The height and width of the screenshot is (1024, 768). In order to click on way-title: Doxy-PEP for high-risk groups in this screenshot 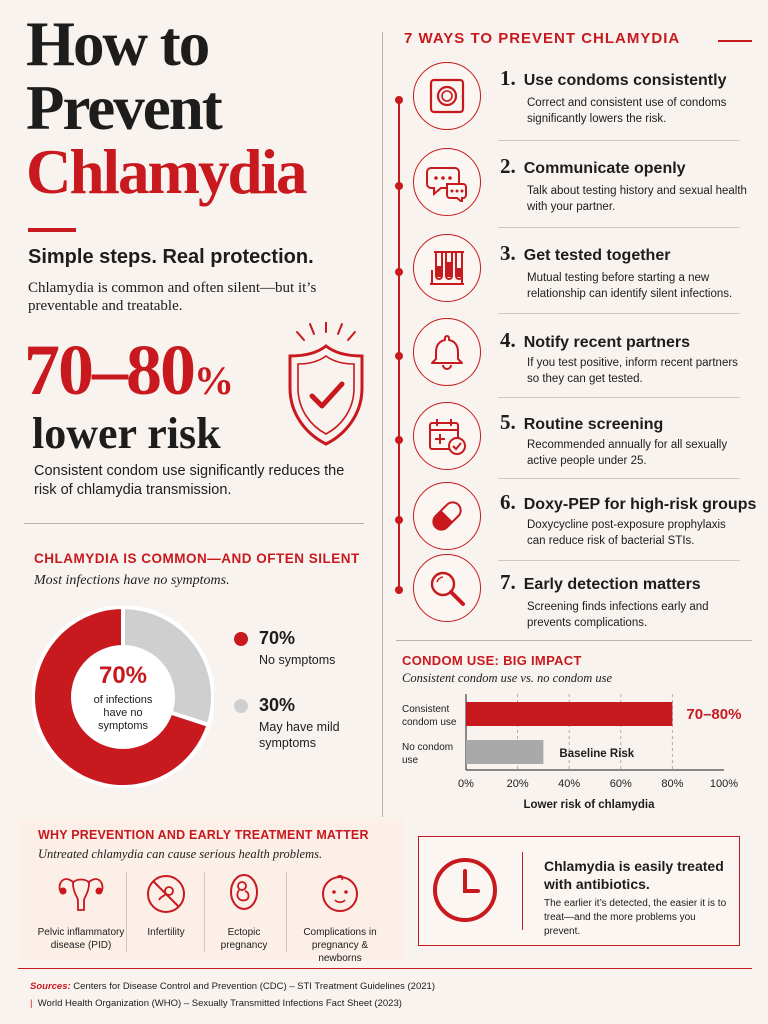, I will do `click(640, 504)`.